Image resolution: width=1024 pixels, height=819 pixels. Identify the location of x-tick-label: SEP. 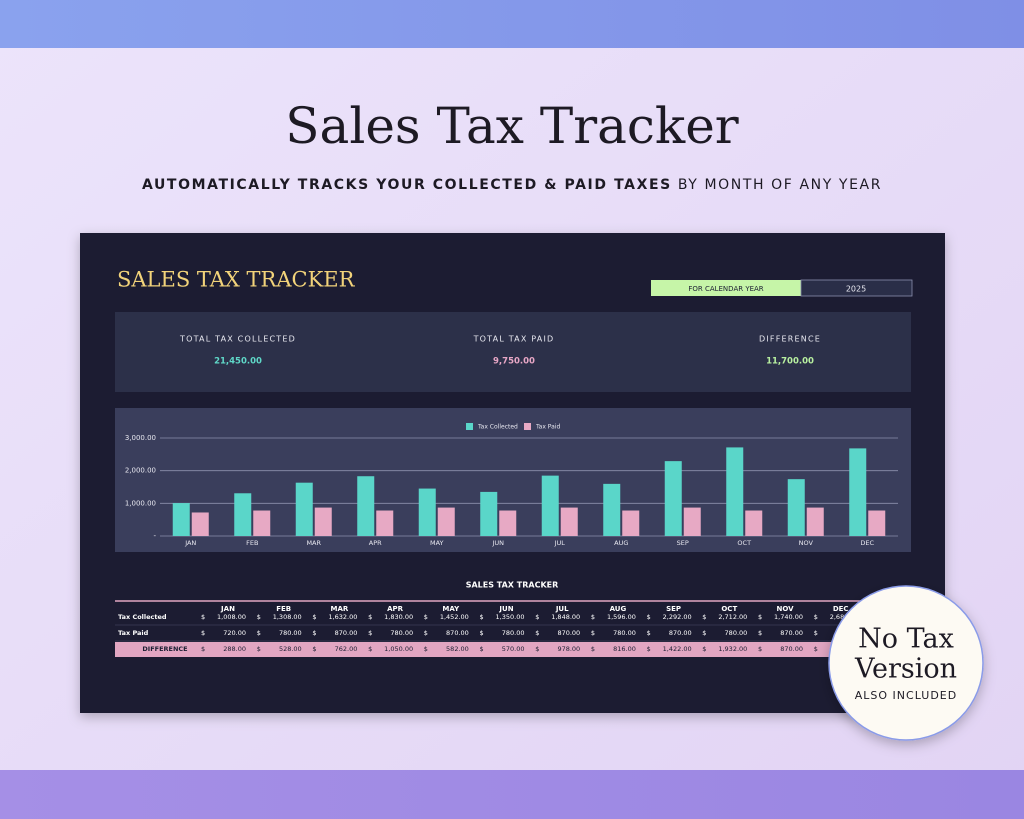
(683, 543).